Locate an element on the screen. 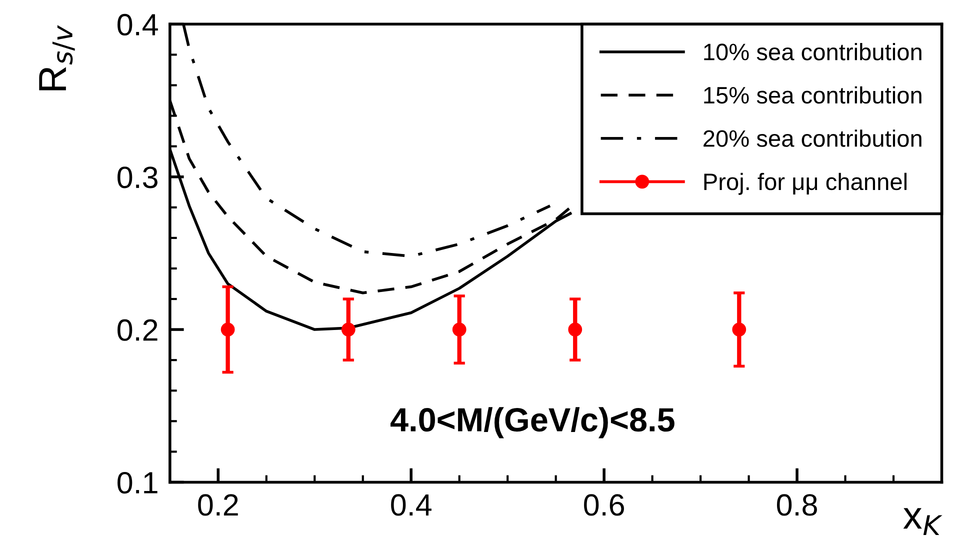 This screenshot has height=537, width=960. annotation: 4.0<M/(GeV/c)<8.5 is located at coordinates (532, 422).